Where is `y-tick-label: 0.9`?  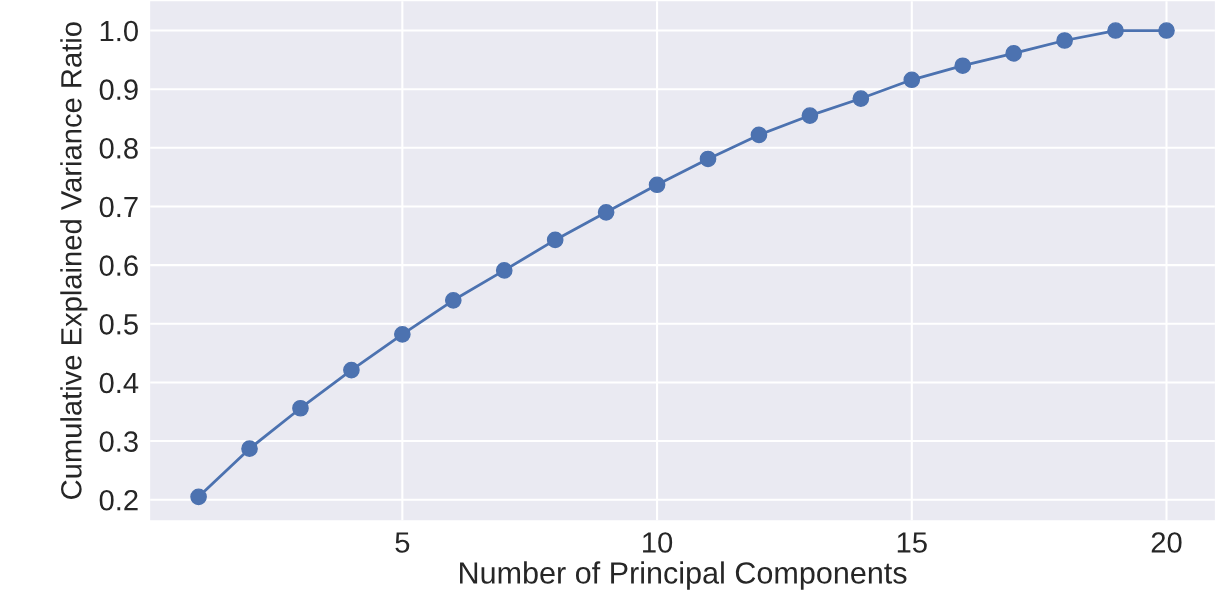
y-tick-label: 0.9 is located at coordinates (118, 90).